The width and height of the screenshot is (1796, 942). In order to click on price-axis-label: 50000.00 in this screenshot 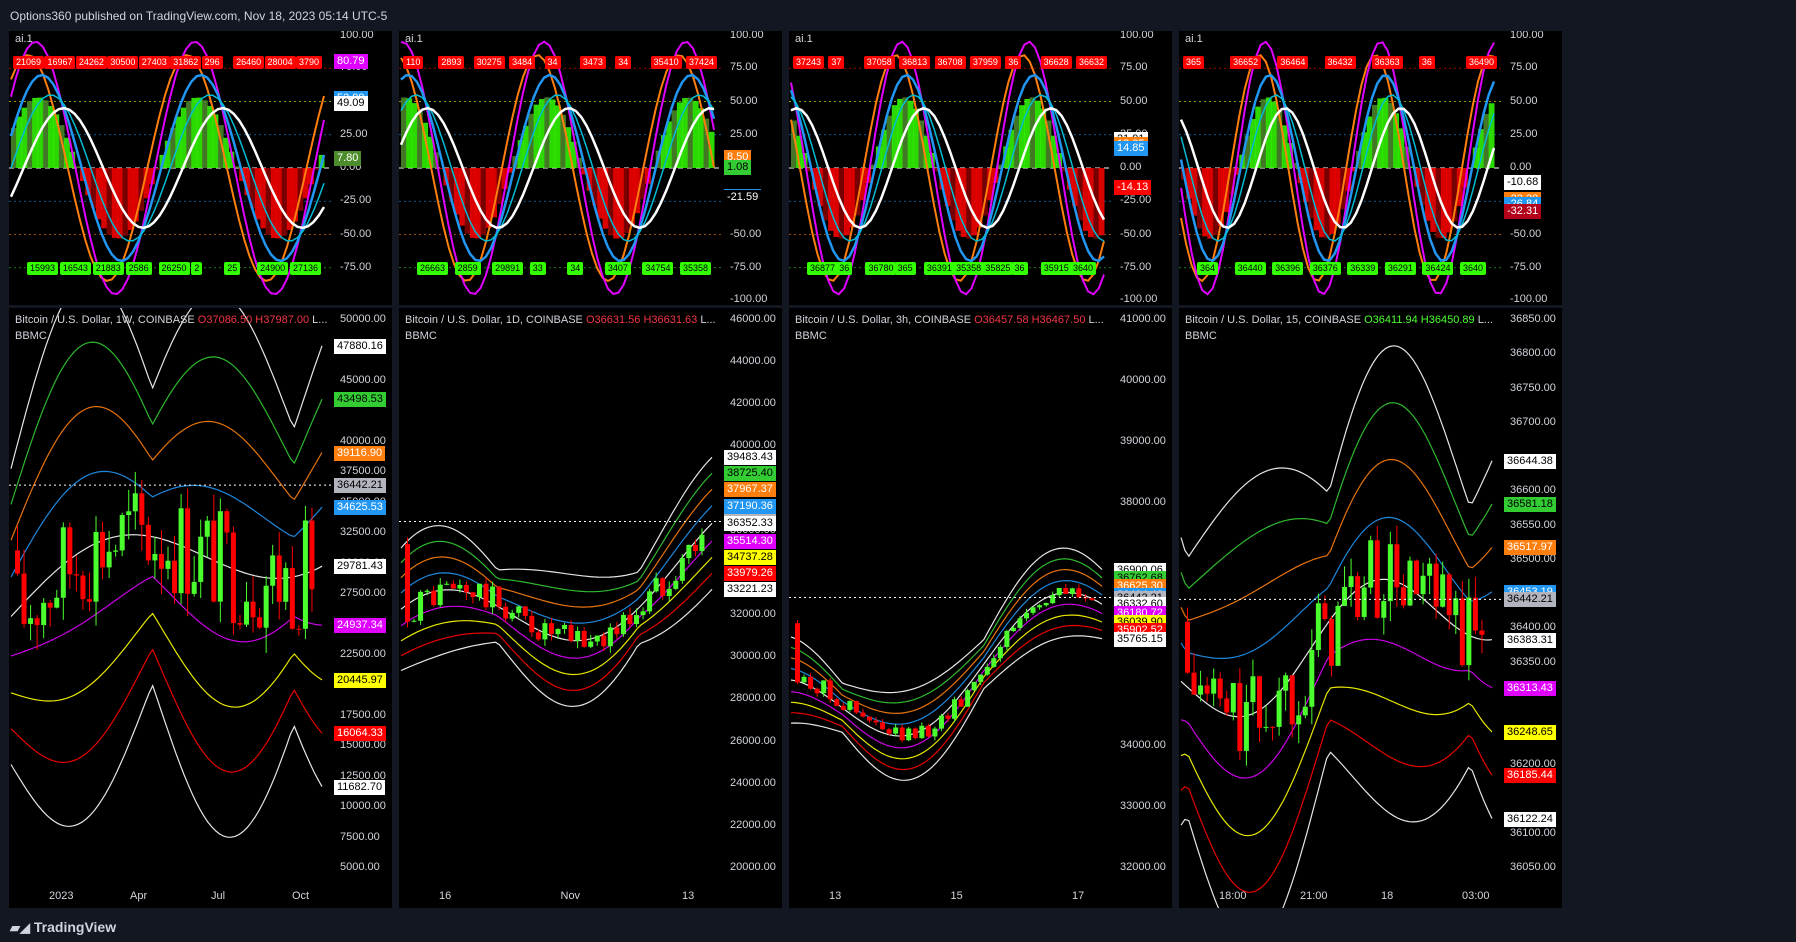, I will do `click(363, 319)`.